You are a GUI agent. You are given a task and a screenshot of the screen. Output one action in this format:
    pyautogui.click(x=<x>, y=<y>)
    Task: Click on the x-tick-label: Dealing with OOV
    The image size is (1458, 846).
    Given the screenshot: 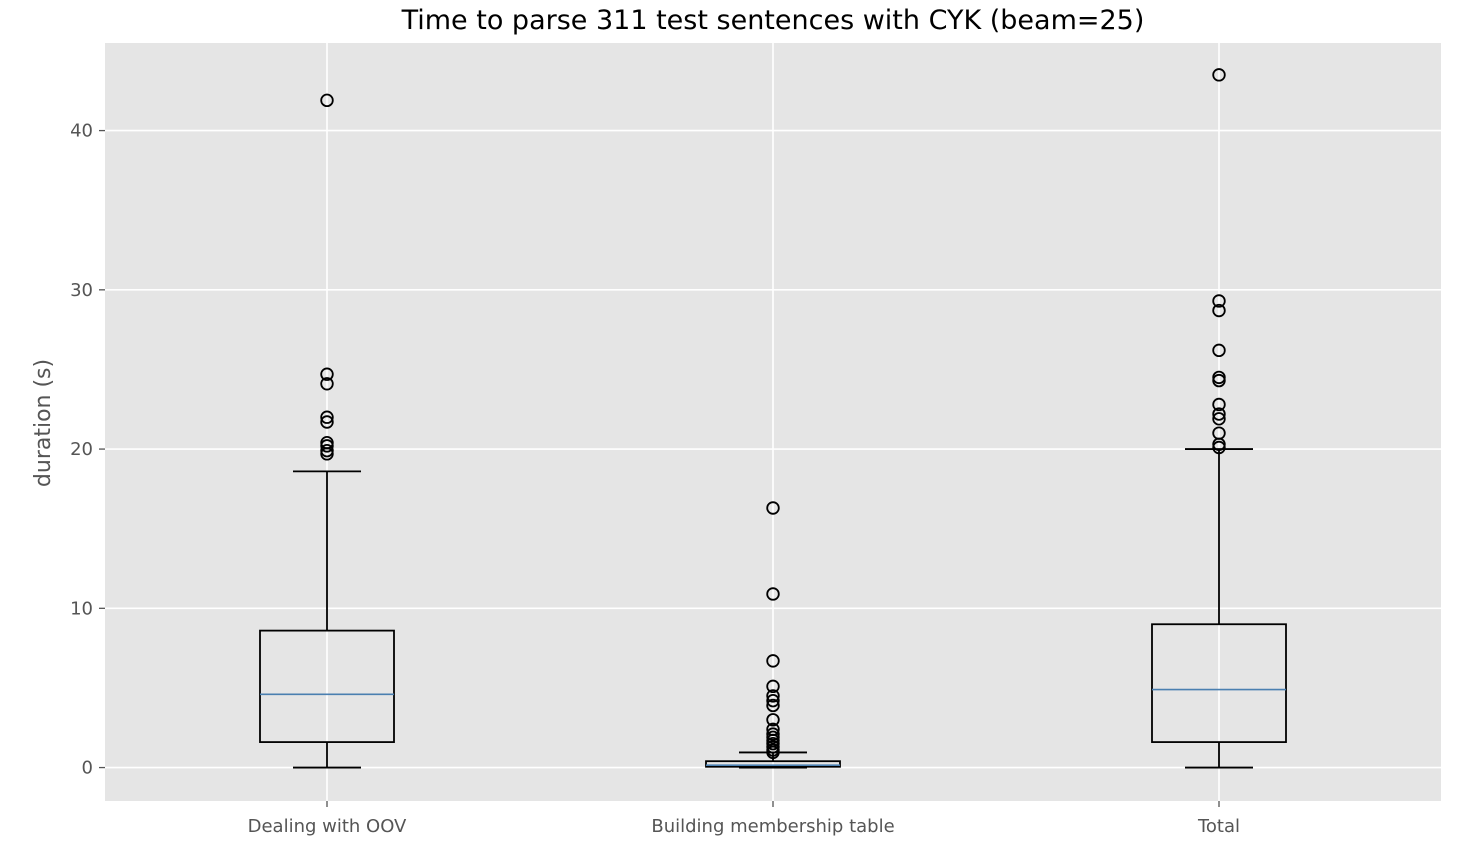 What is the action you would take?
    pyautogui.click(x=327, y=826)
    